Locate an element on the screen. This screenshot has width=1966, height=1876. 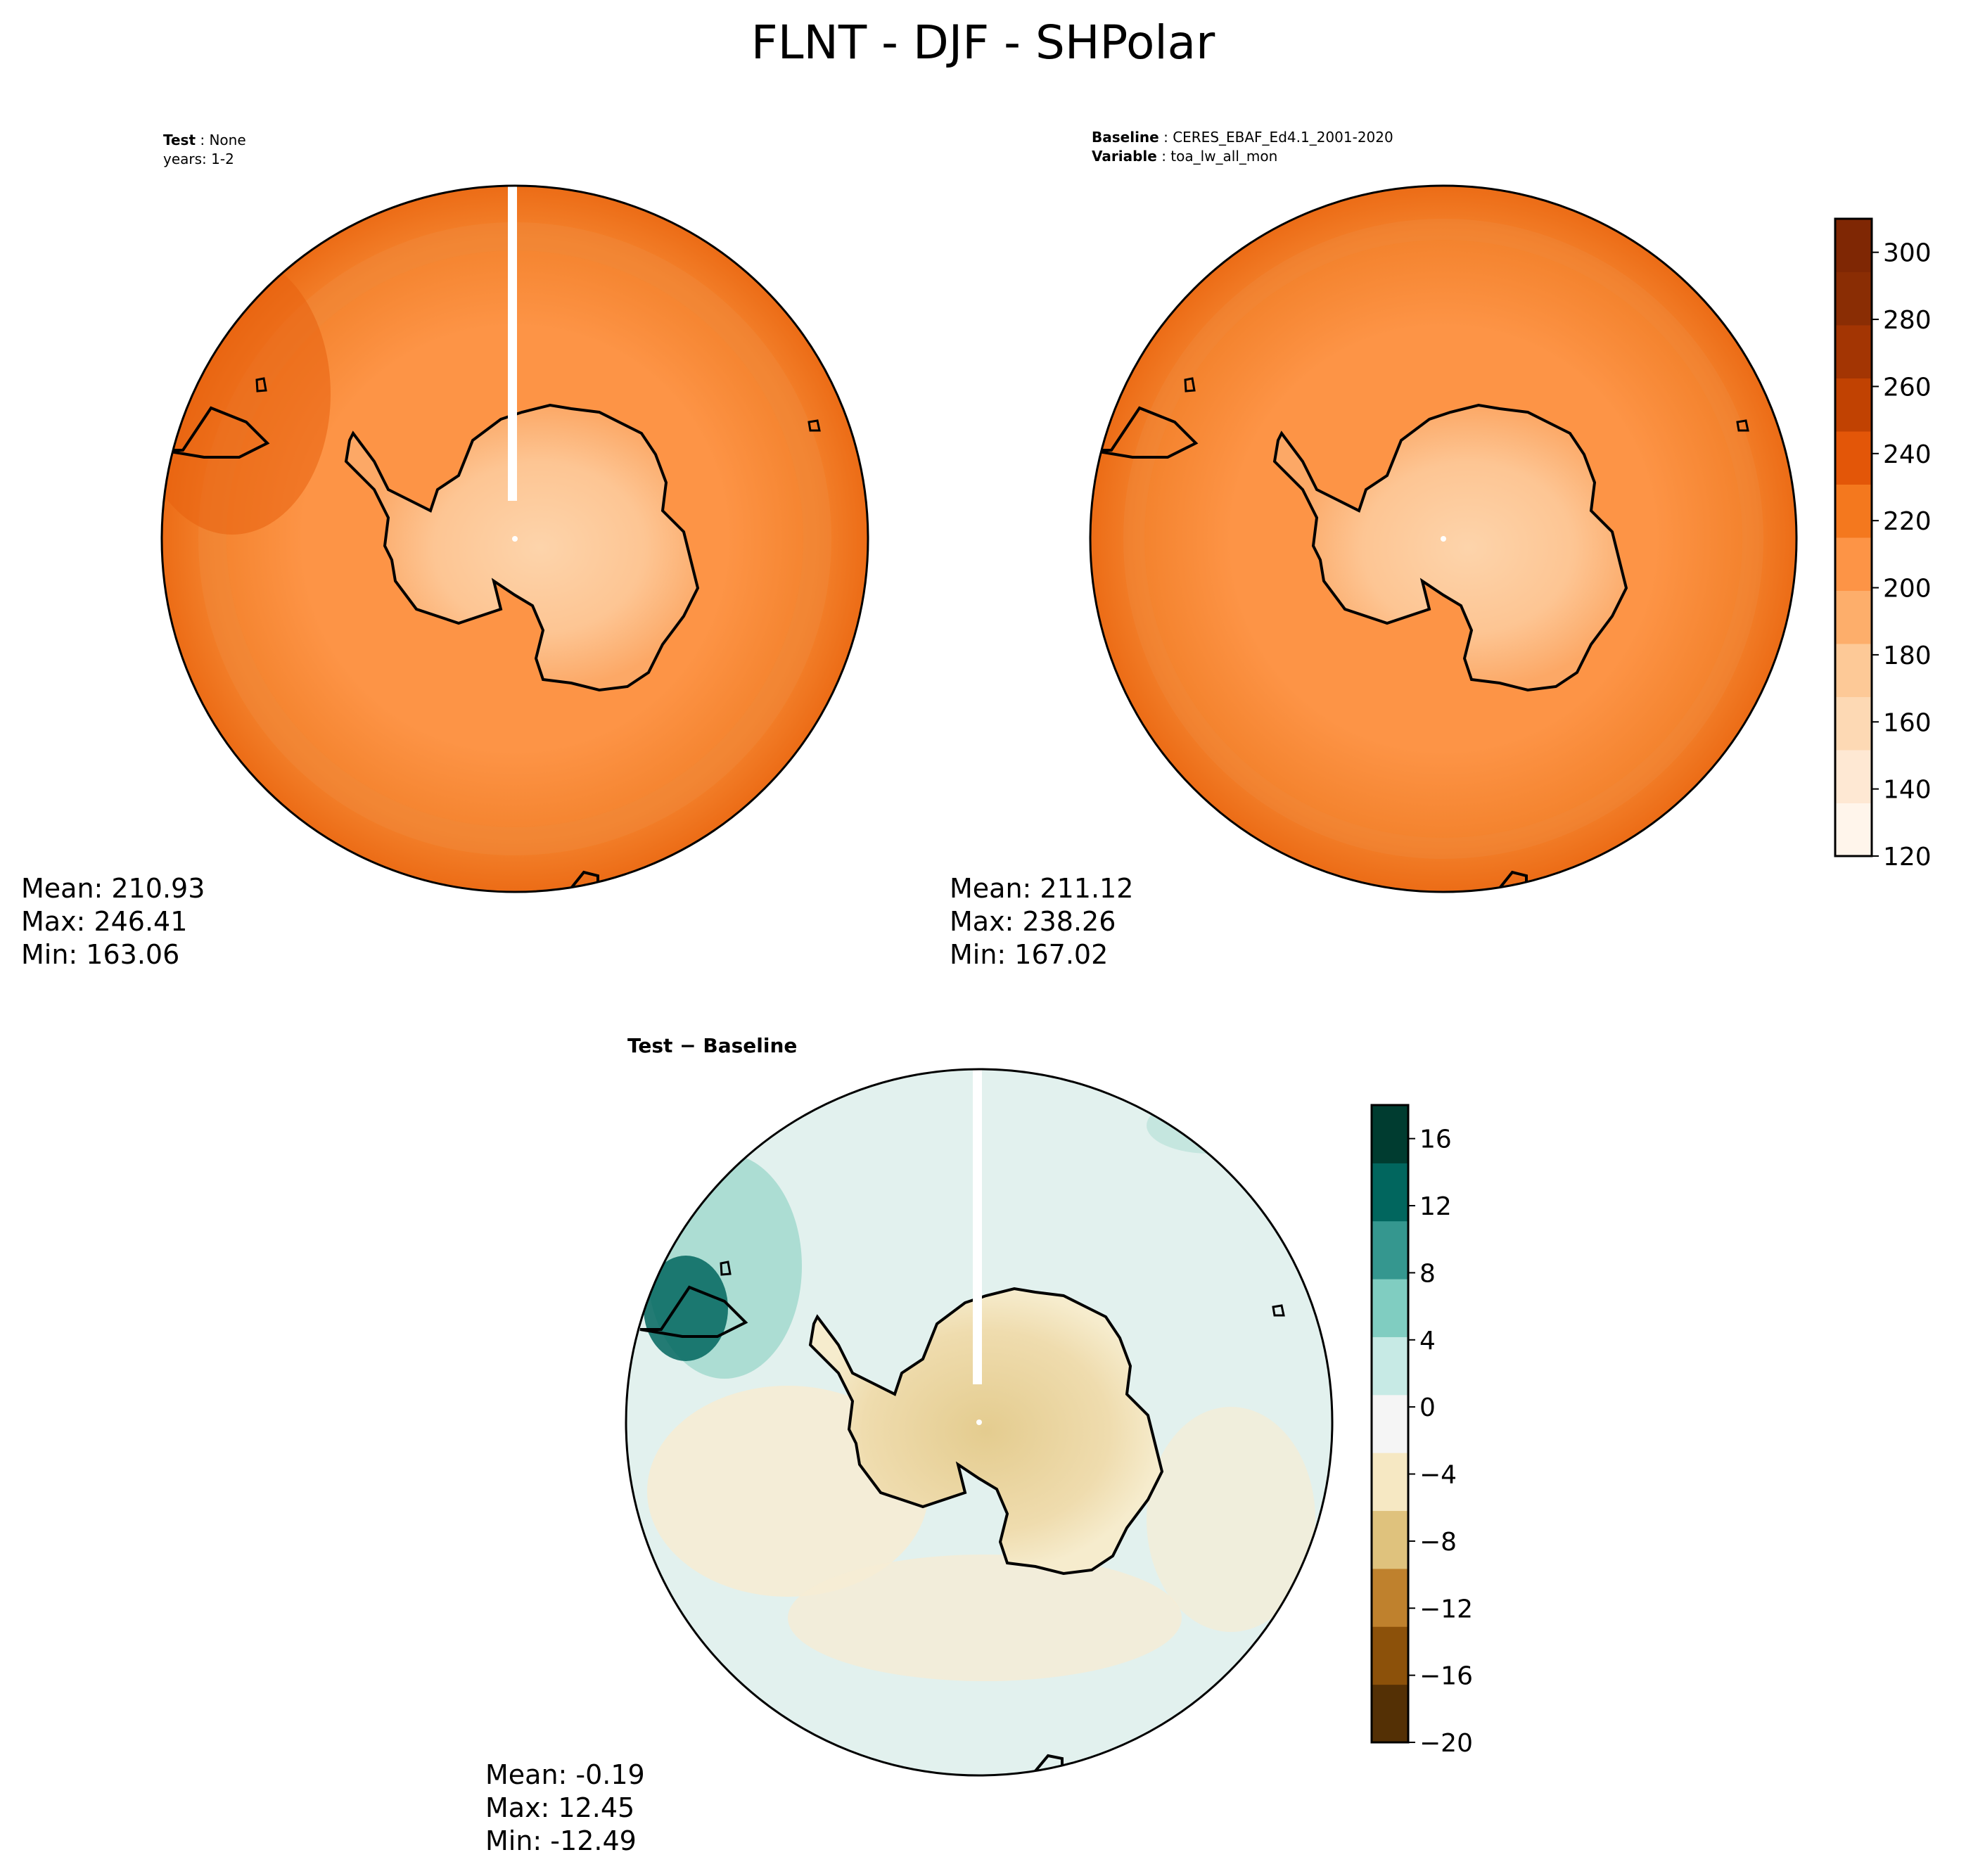
baseline-max: Max: 238.26 is located at coordinates (1033, 921).